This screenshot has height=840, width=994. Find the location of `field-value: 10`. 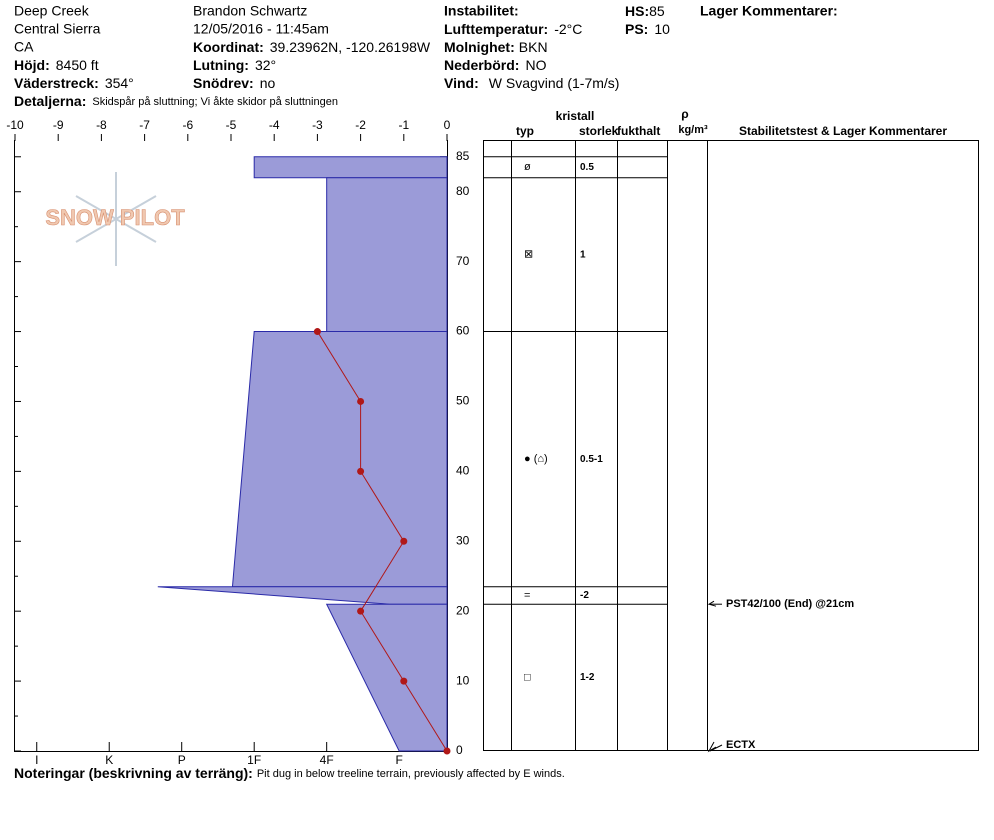

field-value: 10 is located at coordinates (662, 29).